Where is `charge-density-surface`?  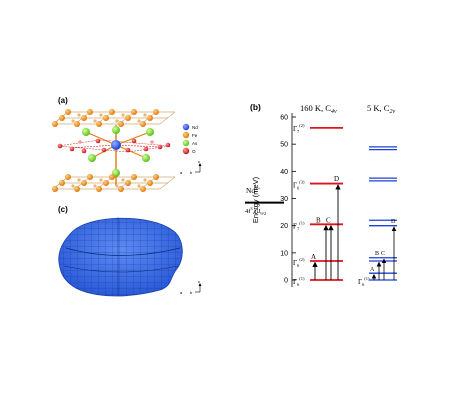
charge-density-surface is located at coordinates (120, 257).